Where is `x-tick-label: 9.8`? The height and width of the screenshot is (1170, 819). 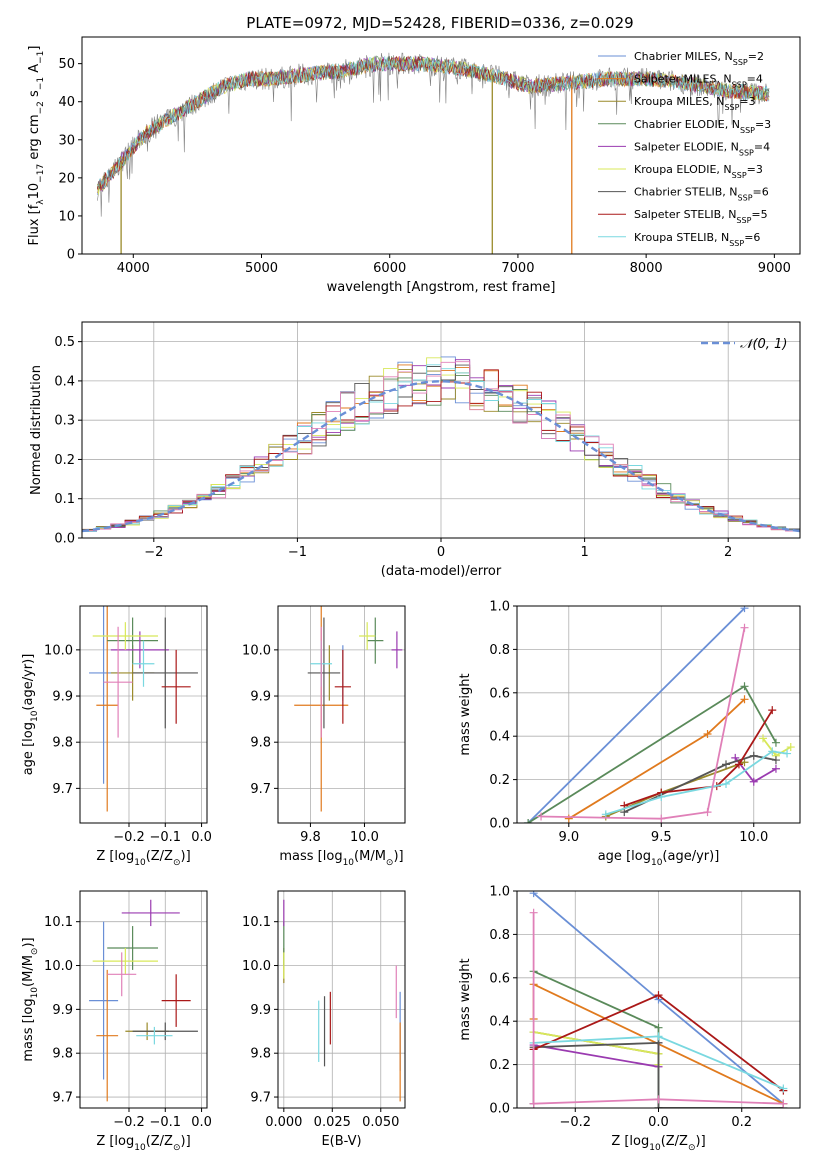 x-tick-label: 9.8 is located at coordinates (310, 837).